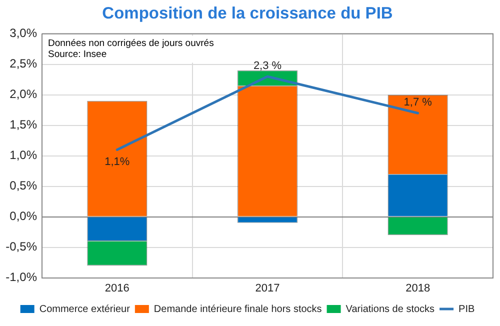 Image resolution: width=500 pixels, height=326 pixels. I want to click on y-tick-label: 2,0%, so click(24, 94).